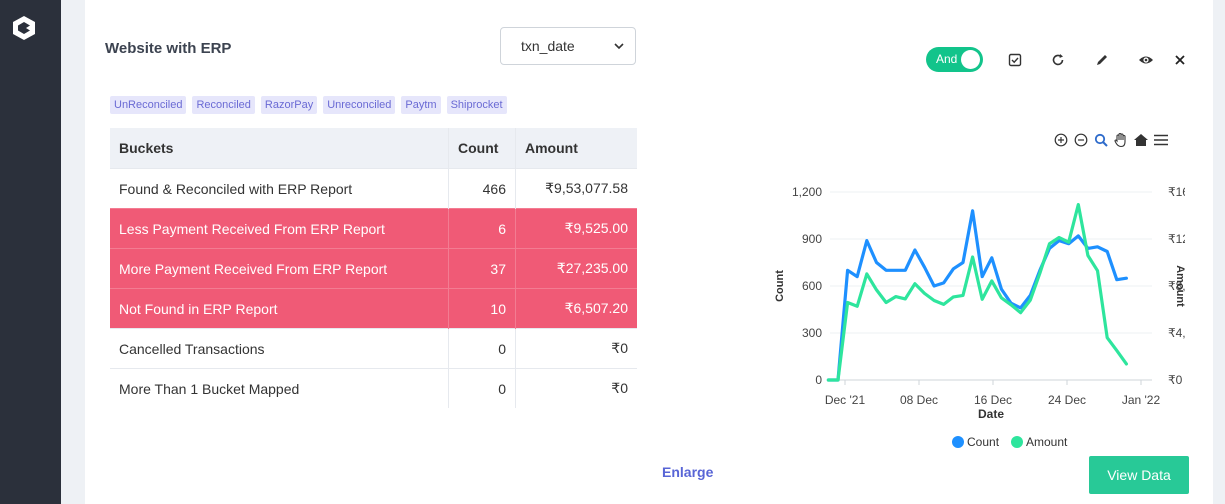 This screenshot has height=504, width=1225. Describe the element at coordinates (812, 333) in the screenshot. I see `y-tick-label: 300` at that location.